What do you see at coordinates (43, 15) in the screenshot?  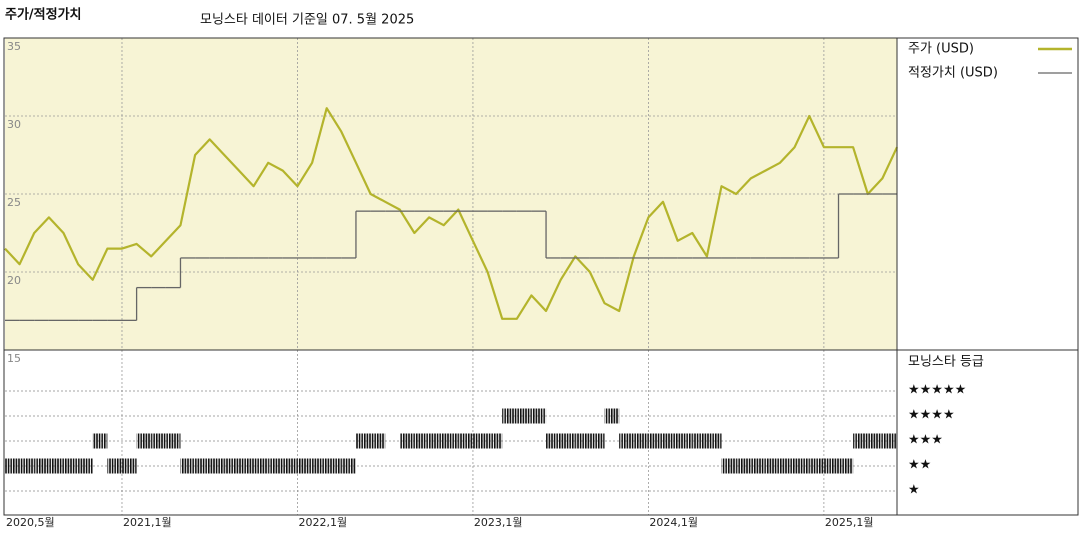 I see `chart-title: 주가/적정가치` at bounding box center [43, 15].